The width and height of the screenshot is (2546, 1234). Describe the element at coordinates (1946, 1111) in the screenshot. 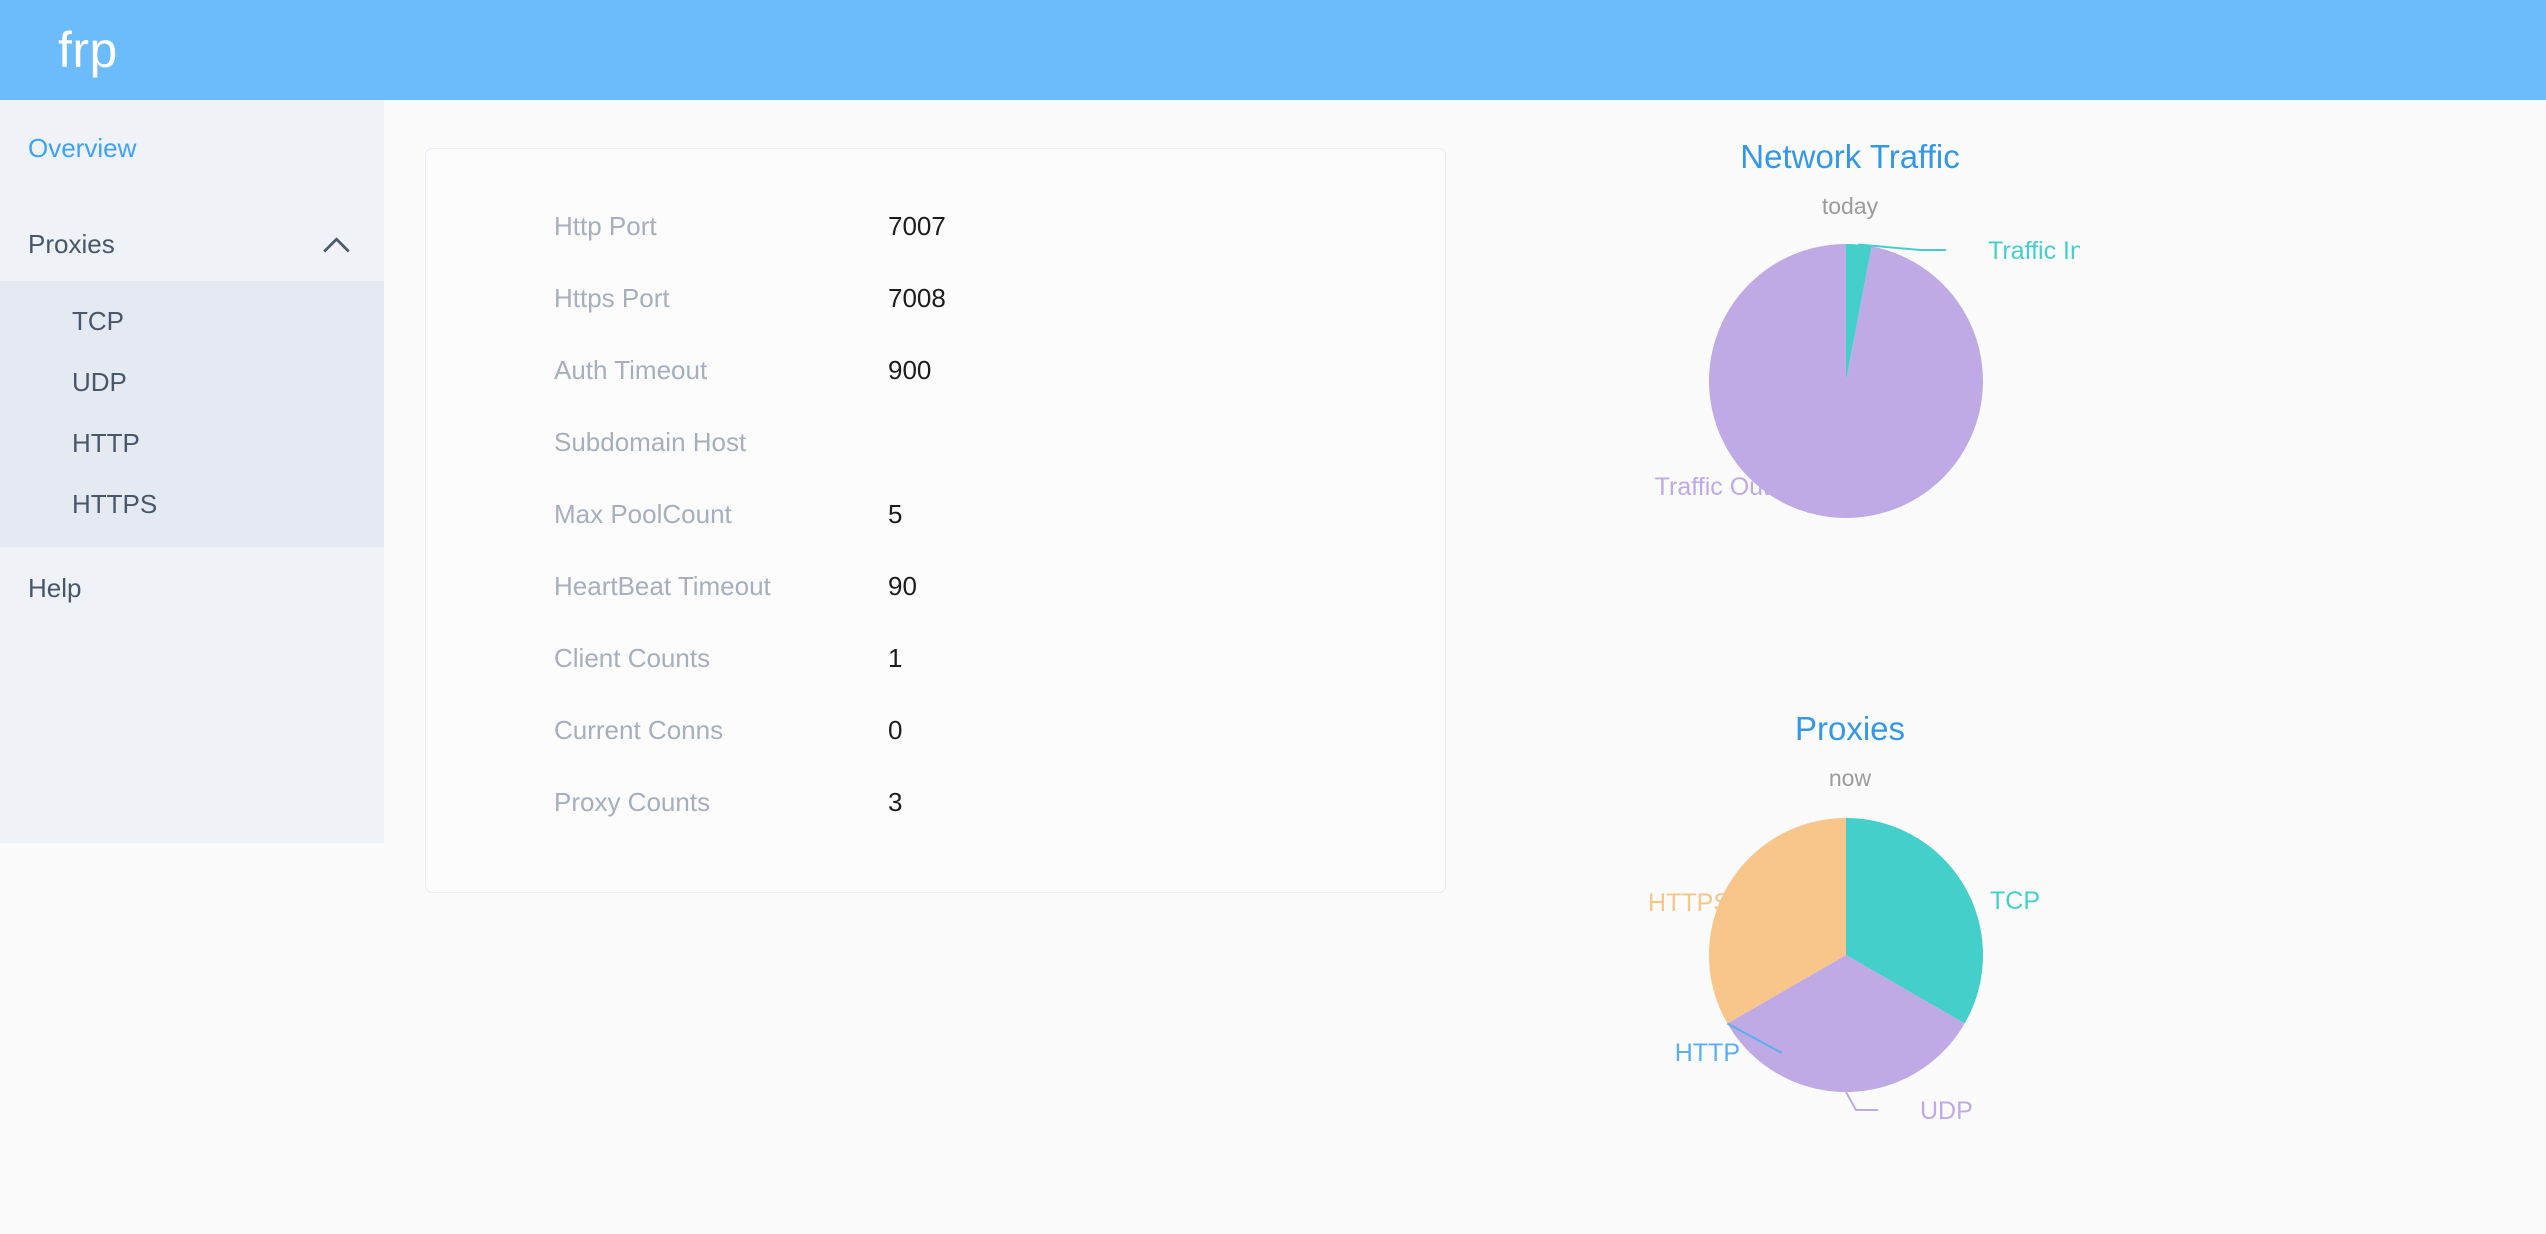

I see `pie-label-udp: UDP` at that location.